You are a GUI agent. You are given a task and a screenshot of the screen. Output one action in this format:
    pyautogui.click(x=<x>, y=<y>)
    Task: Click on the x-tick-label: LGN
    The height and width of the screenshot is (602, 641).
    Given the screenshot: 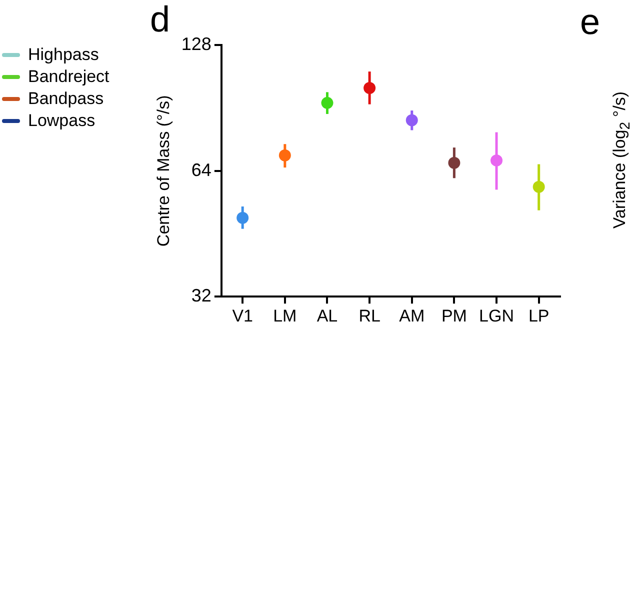 What is the action you would take?
    pyautogui.click(x=496, y=316)
    